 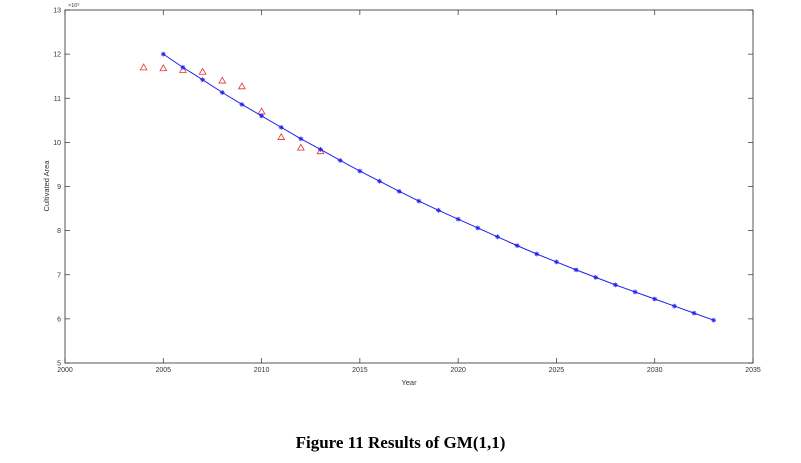 What do you see at coordinates (655, 370) in the screenshot?
I see `x-tick-label: 2030` at bounding box center [655, 370].